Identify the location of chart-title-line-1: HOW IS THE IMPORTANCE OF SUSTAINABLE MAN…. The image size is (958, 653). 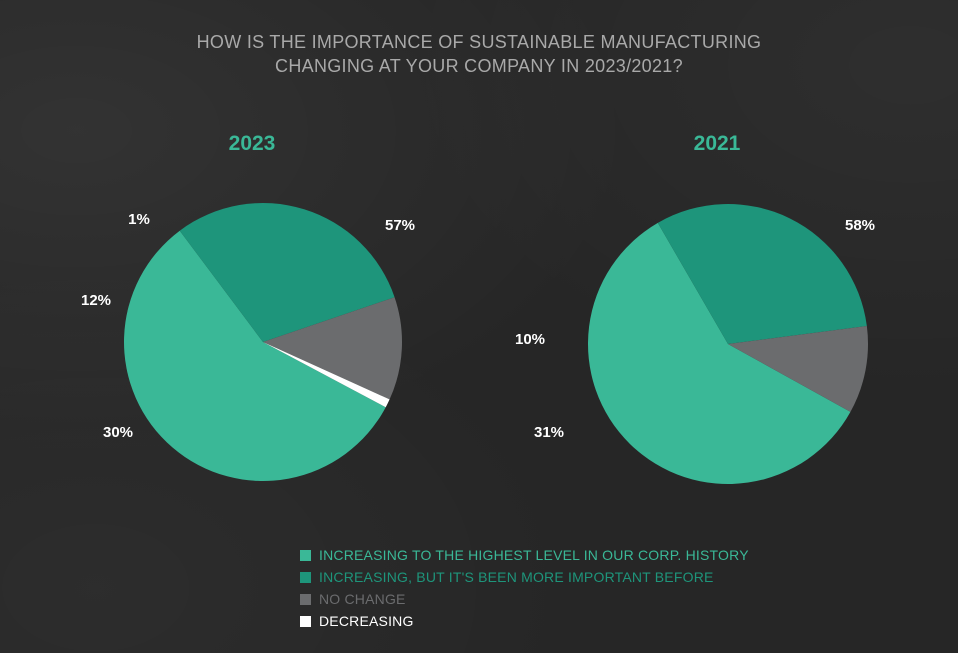
(479, 42).